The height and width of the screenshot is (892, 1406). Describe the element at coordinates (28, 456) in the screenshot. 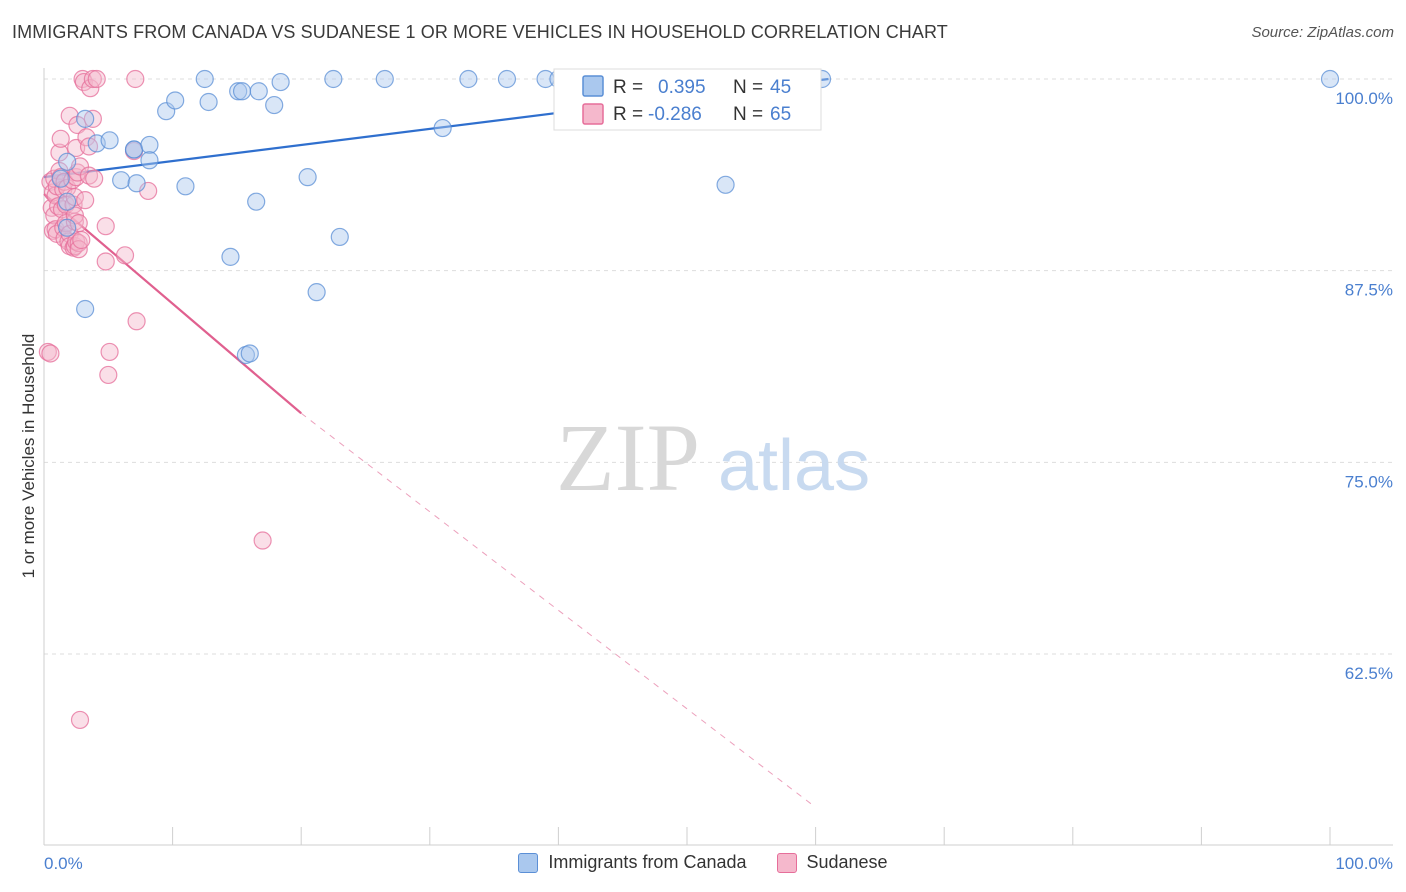

I see `y-axis-label: 1 or more Vehicles in Household` at that location.